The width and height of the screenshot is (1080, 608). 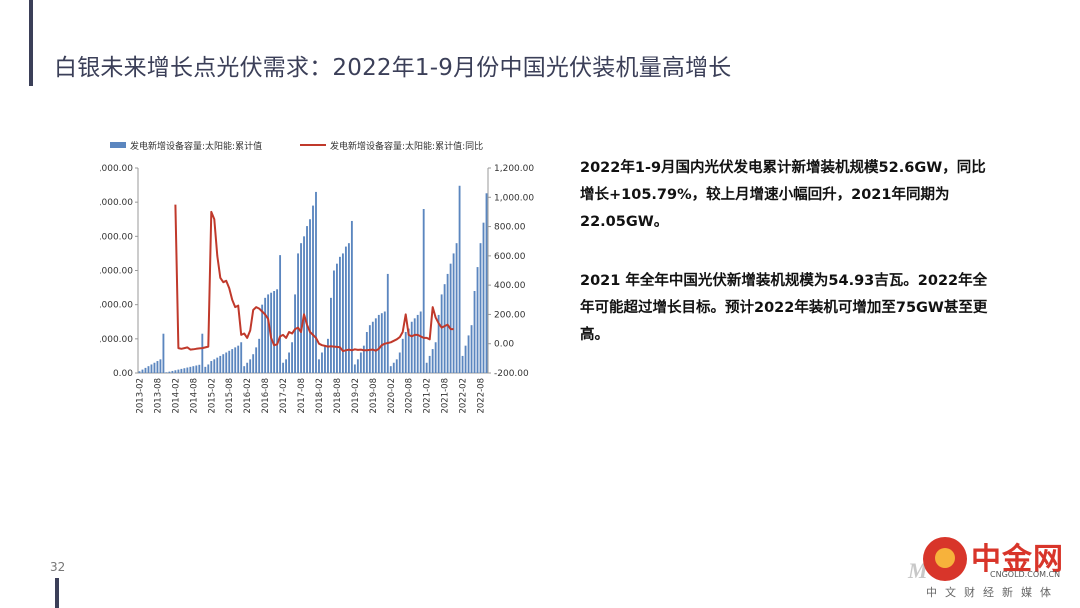 I want to click on y-right-tick-label: 600.00, so click(x=510, y=257).